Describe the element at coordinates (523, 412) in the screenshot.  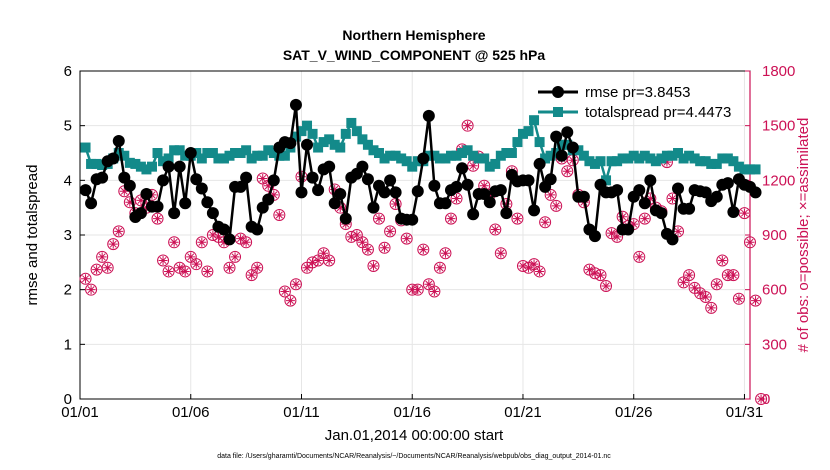
I see `x-tick-label: 01/21` at that location.